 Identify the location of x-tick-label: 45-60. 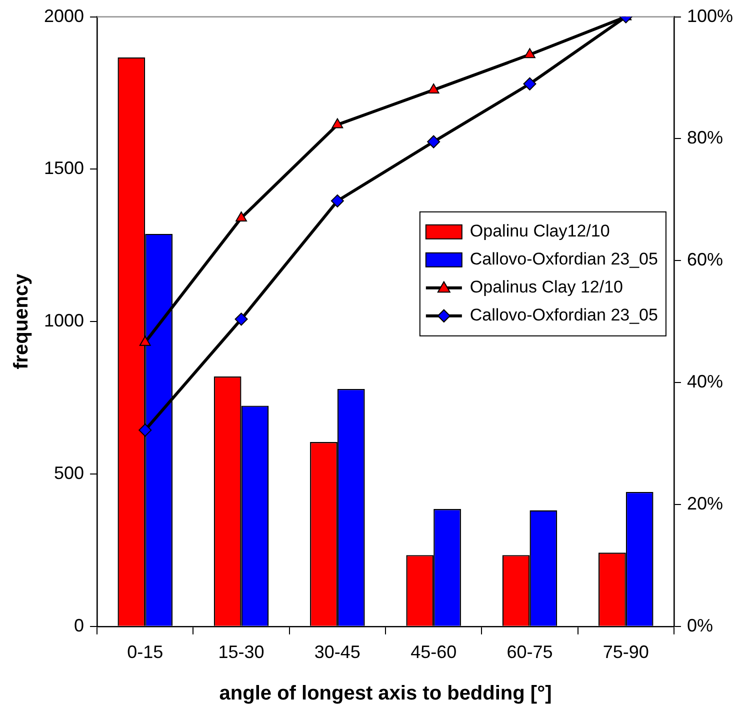
(433, 652).